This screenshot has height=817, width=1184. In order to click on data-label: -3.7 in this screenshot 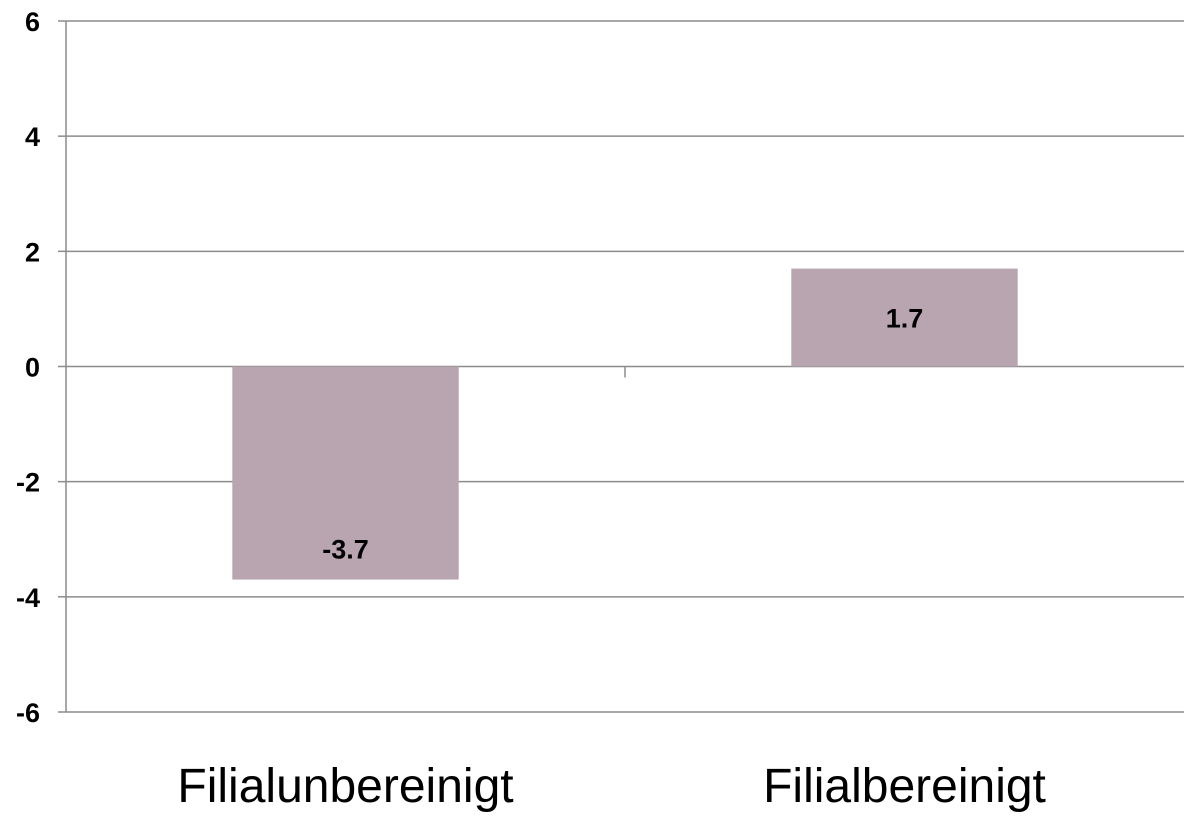, I will do `click(345, 550)`.